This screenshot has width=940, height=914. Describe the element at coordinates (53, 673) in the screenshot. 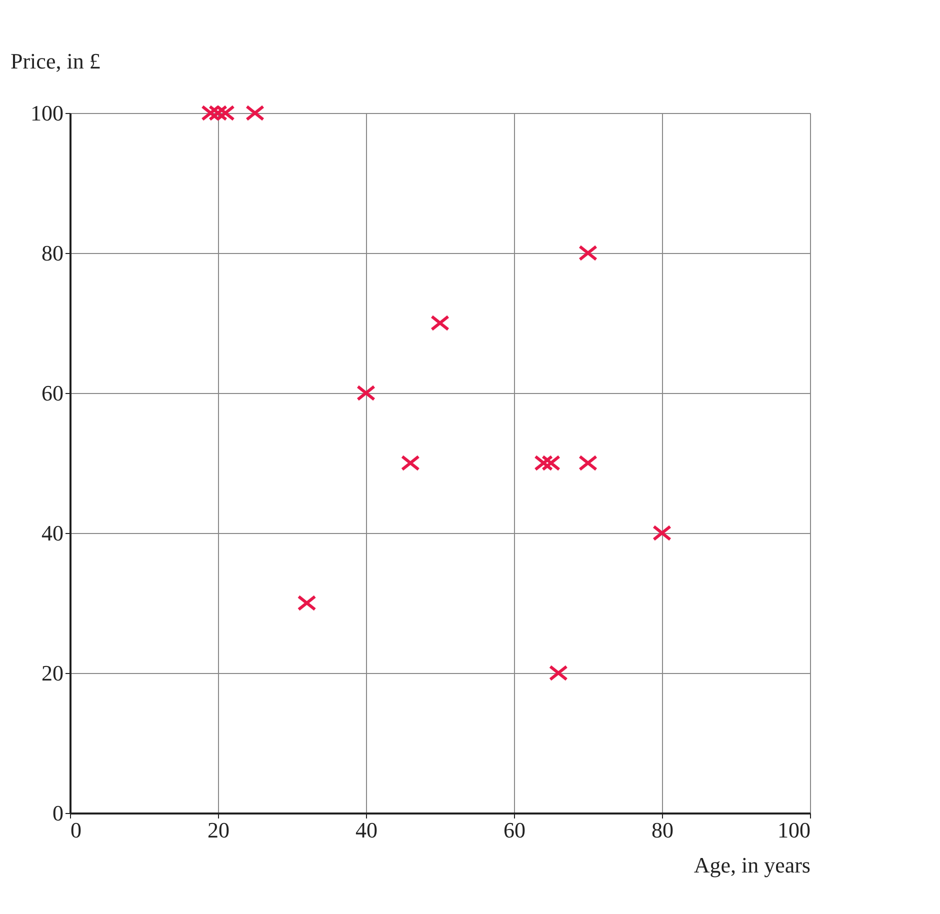

I see `y-tick-label: 20` at that location.